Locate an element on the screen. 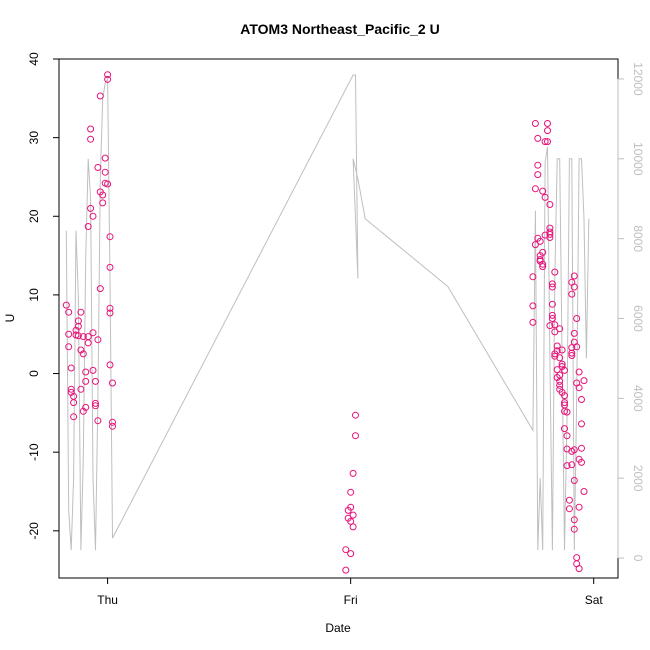 The height and width of the screenshot is (650, 650). y2-tick-label: 6000 is located at coordinates (638, 318).